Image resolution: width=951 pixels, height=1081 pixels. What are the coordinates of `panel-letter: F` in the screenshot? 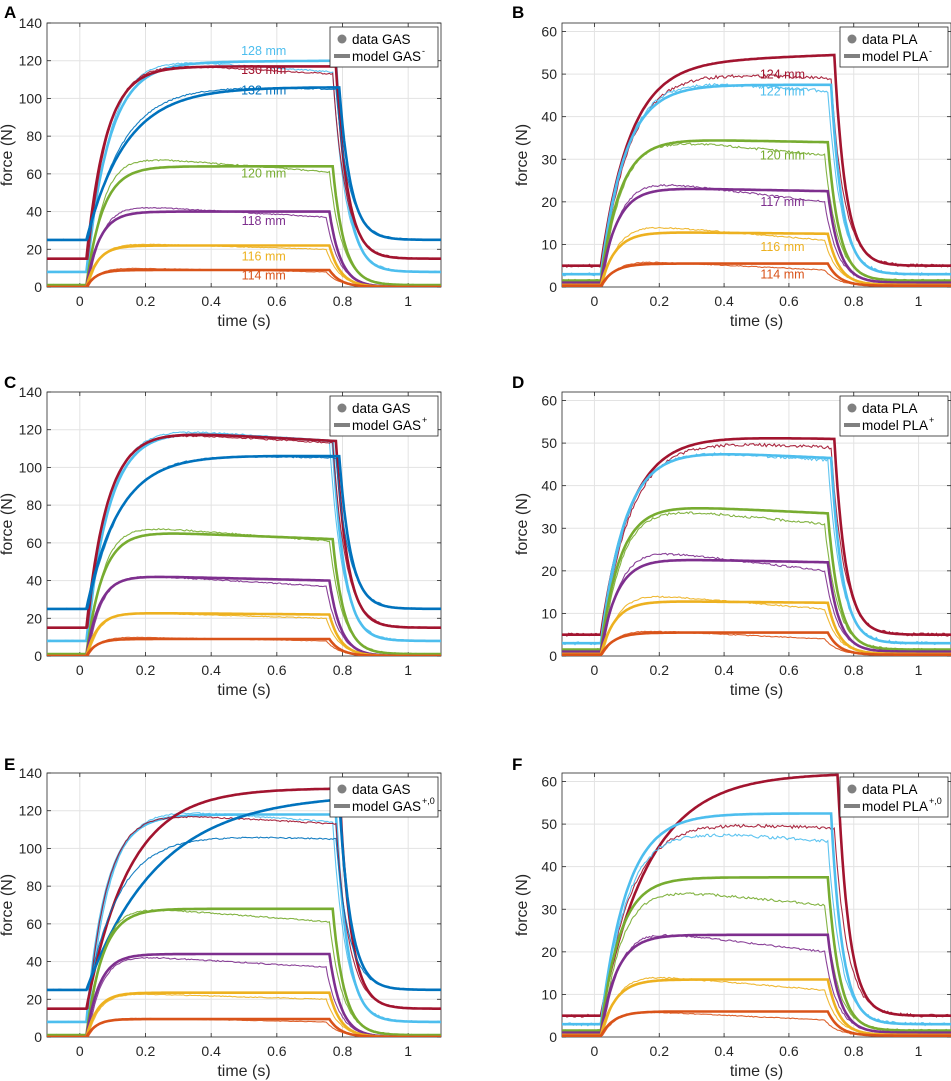 It's located at (517, 764).